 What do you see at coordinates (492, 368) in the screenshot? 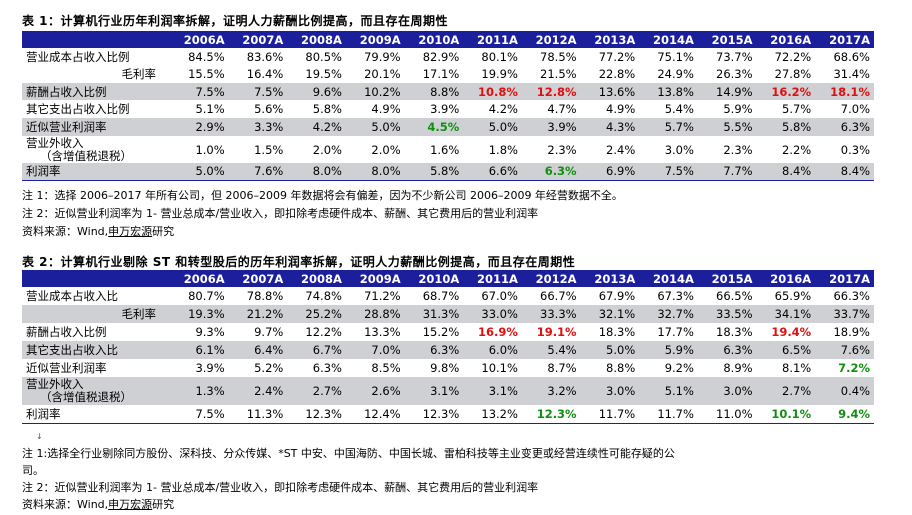
I see `value-cell: 10.1%` at bounding box center [492, 368].